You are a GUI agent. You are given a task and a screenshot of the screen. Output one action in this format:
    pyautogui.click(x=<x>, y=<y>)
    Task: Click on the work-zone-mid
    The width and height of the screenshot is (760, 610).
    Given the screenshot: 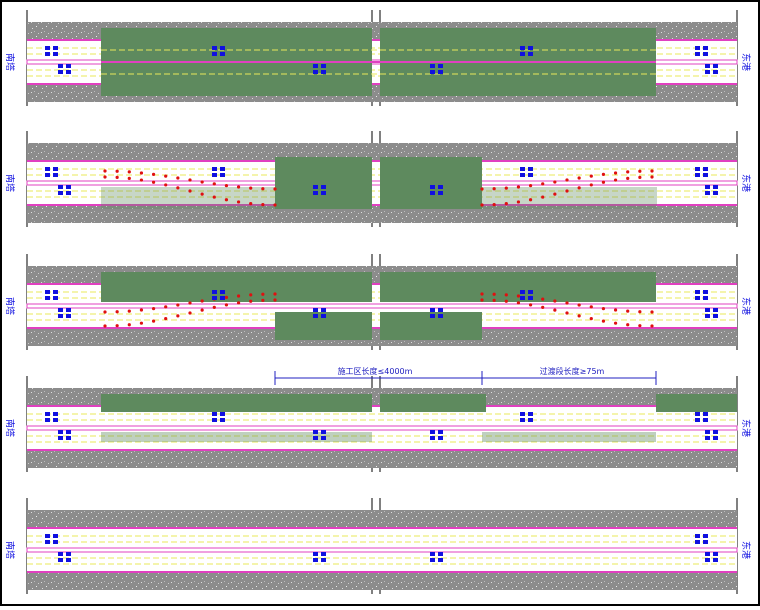 What is the action you would take?
    pyautogui.click(x=433, y=403)
    